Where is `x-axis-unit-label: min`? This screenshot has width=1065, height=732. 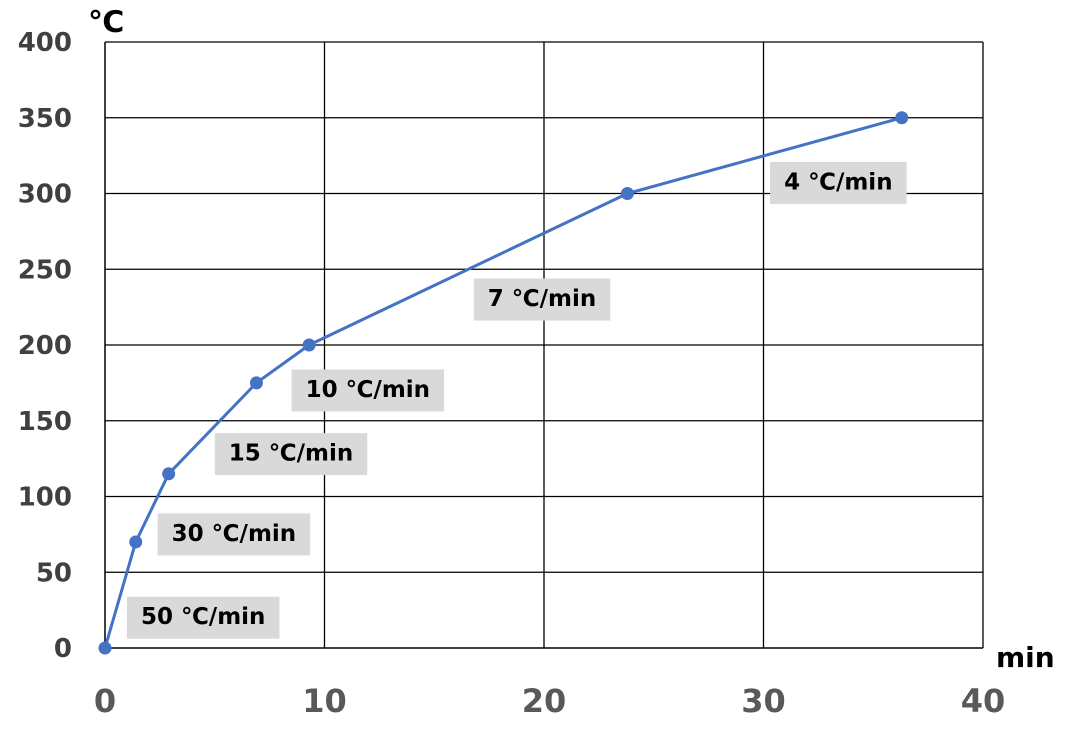
x-axis-unit-label: min is located at coordinates (1025, 657).